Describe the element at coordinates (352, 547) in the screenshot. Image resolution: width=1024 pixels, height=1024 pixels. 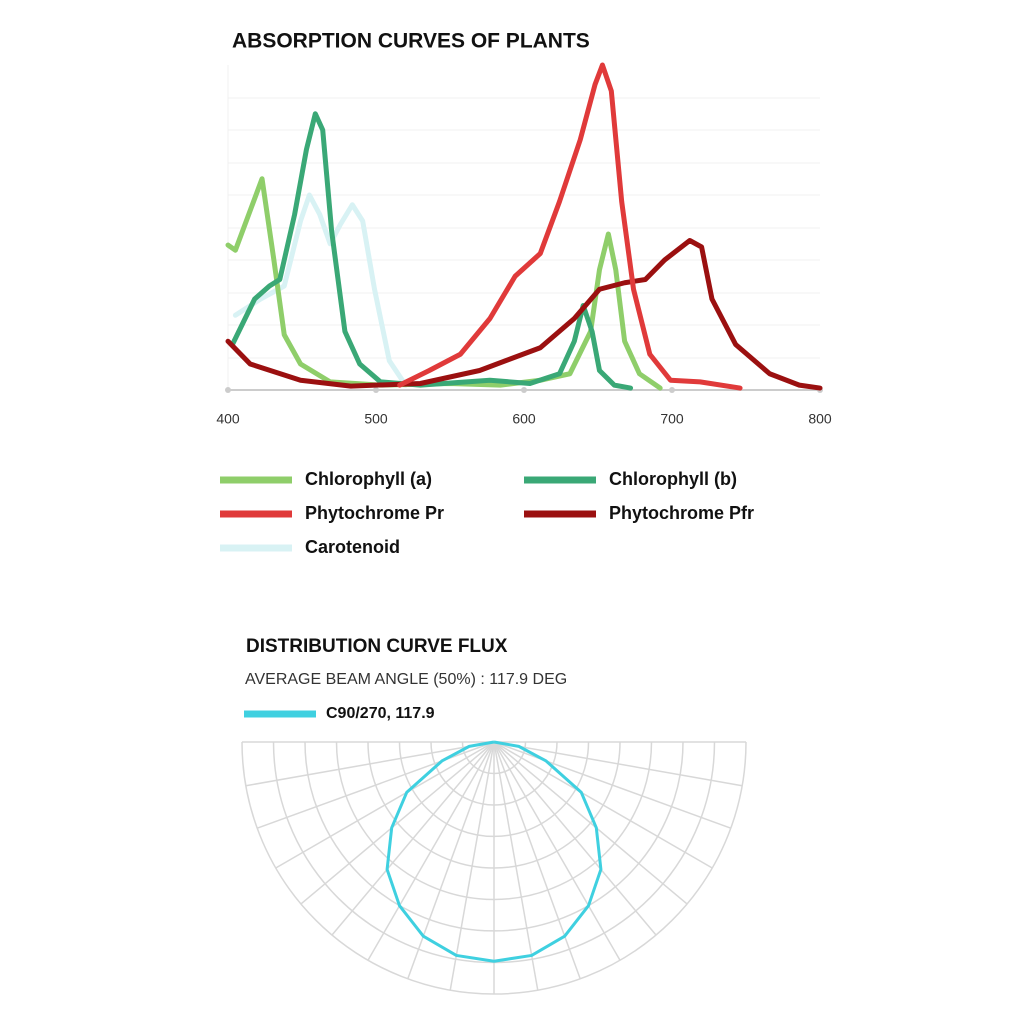
I see `legend-label: Carotenoid` at that location.